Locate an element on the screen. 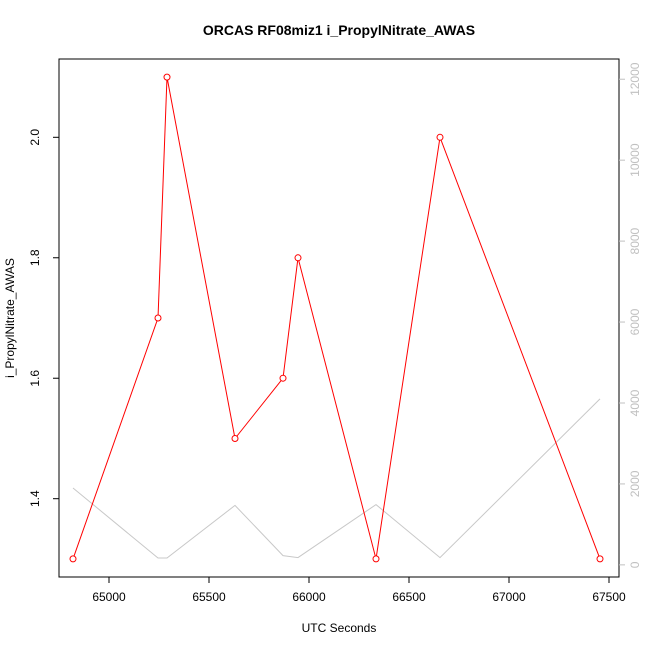 The image size is (650, 650). y-tick-label: 2.0 is located at coordinates (35, 137).